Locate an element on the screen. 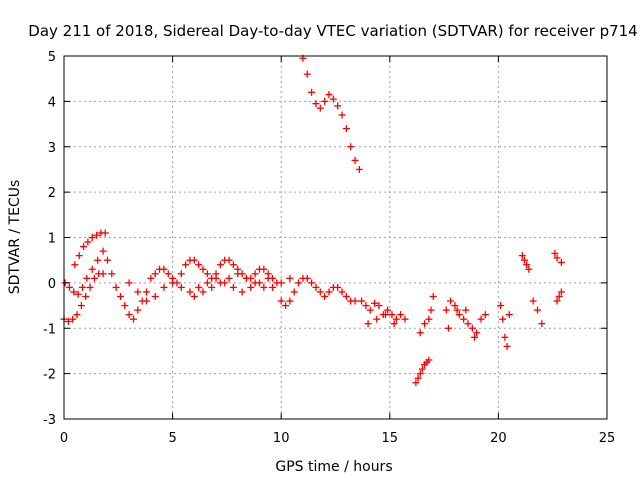  x-tick-label: 15 is located at coordinates (390, 438).